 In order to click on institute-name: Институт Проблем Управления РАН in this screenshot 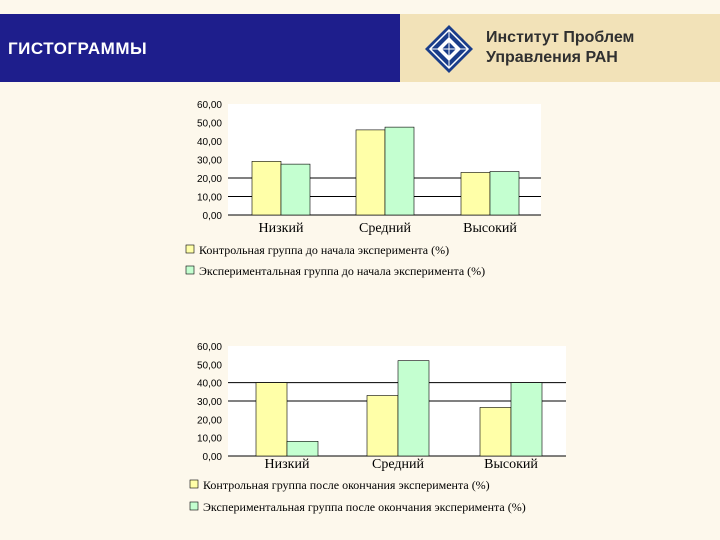, I will do `click(560, 48)`.